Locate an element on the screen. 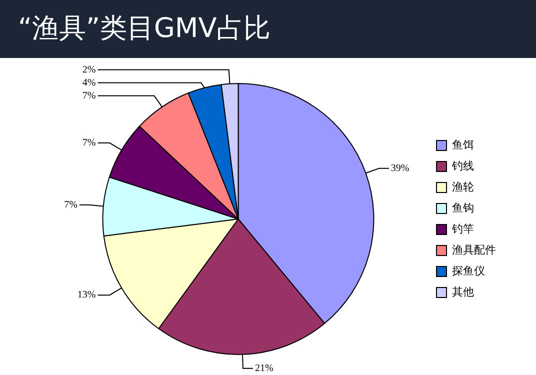 The width and height of the screenshot is (536, 375). legend-label: 渔具配件 is located at coordinates (474, 249).